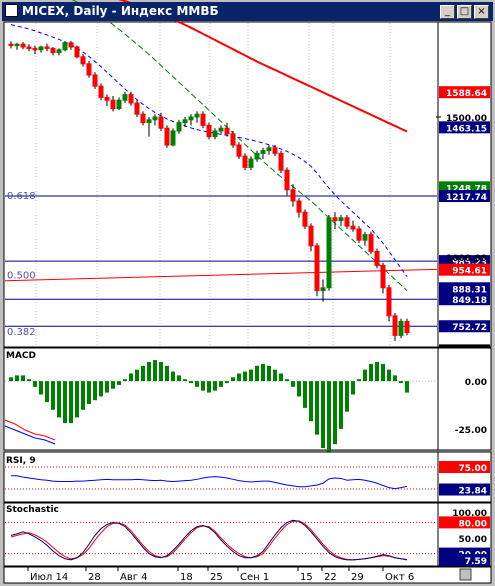 This screenshot has width=495, height=586. Describe the element at coordinates (447, 12) in the screenshot. I see `minimize-button: _` at that location.